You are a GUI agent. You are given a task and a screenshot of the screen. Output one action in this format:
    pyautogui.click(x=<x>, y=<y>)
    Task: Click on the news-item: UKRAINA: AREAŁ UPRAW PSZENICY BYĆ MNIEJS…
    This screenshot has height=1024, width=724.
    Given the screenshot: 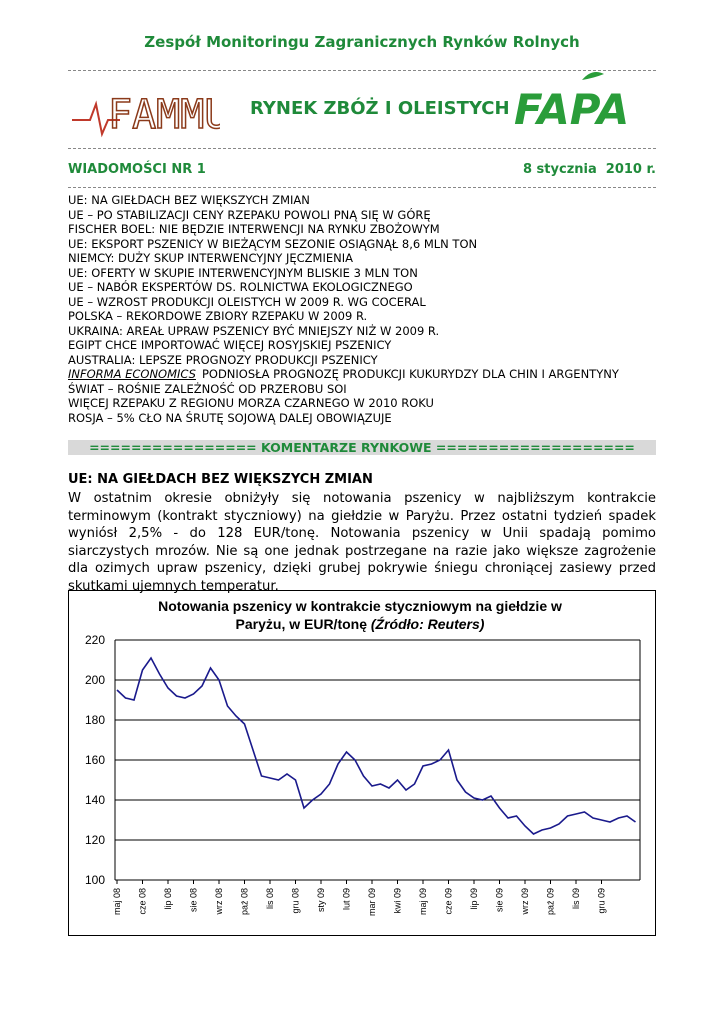 What is the action you would take?
    pyautogui.click(x=343, y=331)
    